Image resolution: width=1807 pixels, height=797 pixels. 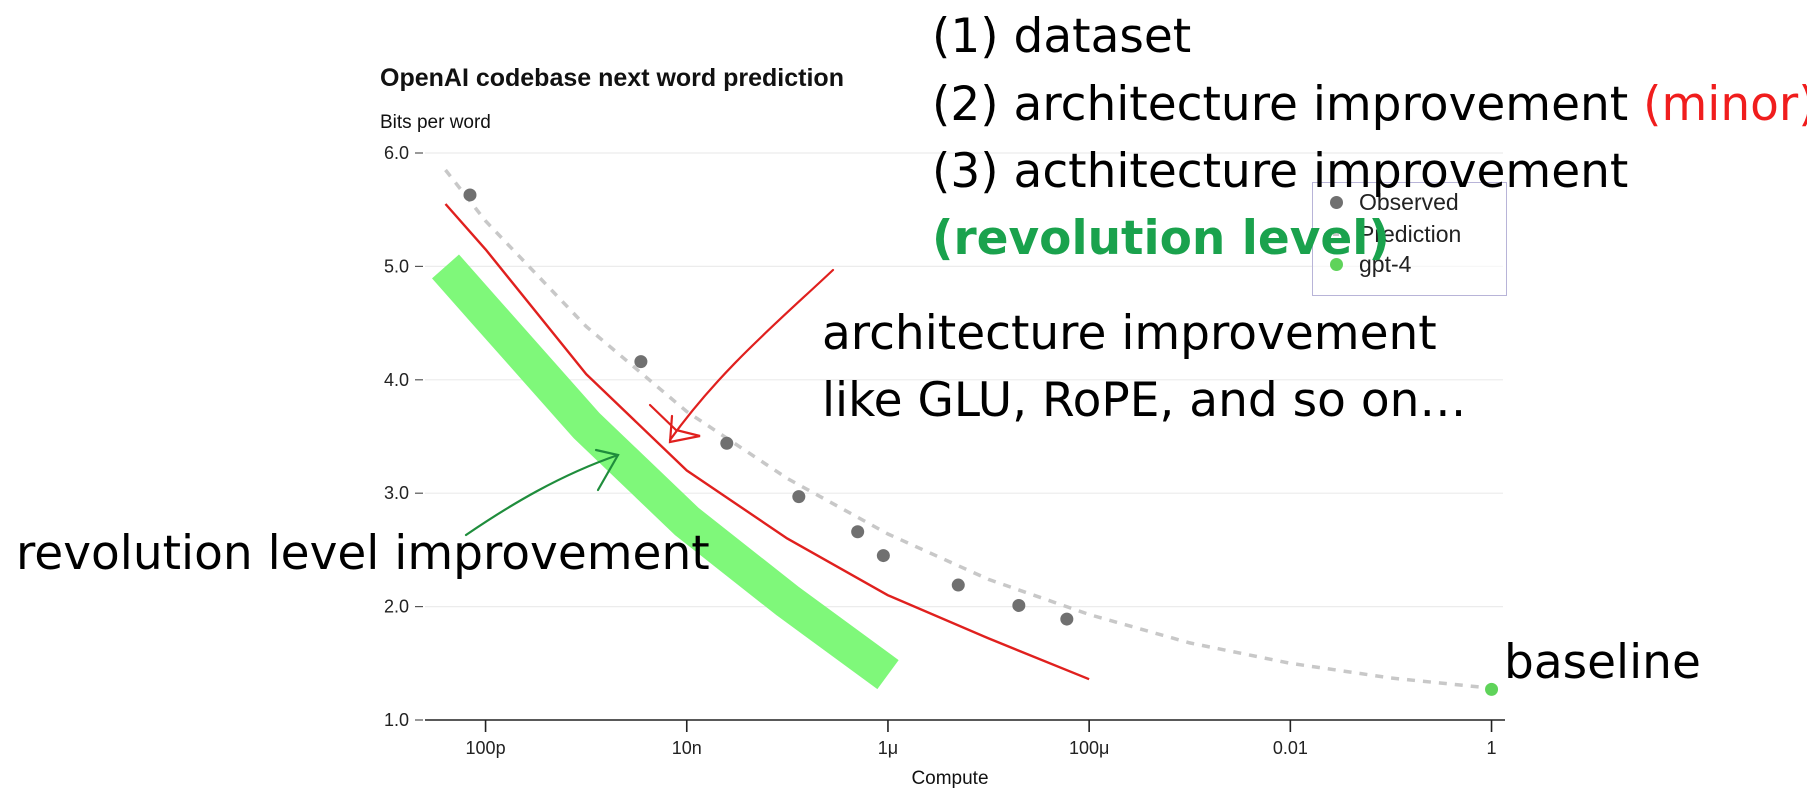 I want to click on y-axis-label: Bits per word, so click(x=435, y=122).